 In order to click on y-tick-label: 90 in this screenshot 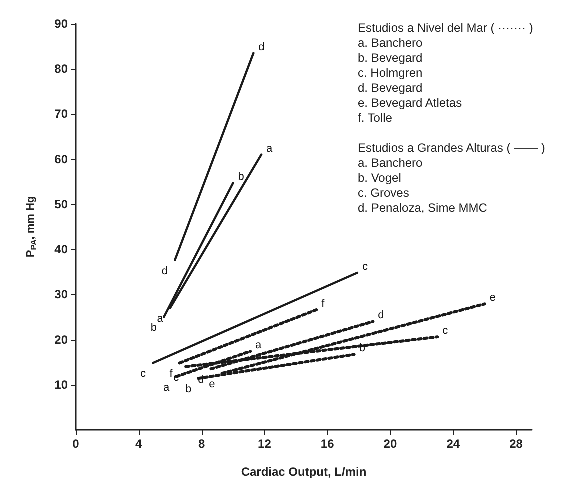, I will do `click(61, 24)`.